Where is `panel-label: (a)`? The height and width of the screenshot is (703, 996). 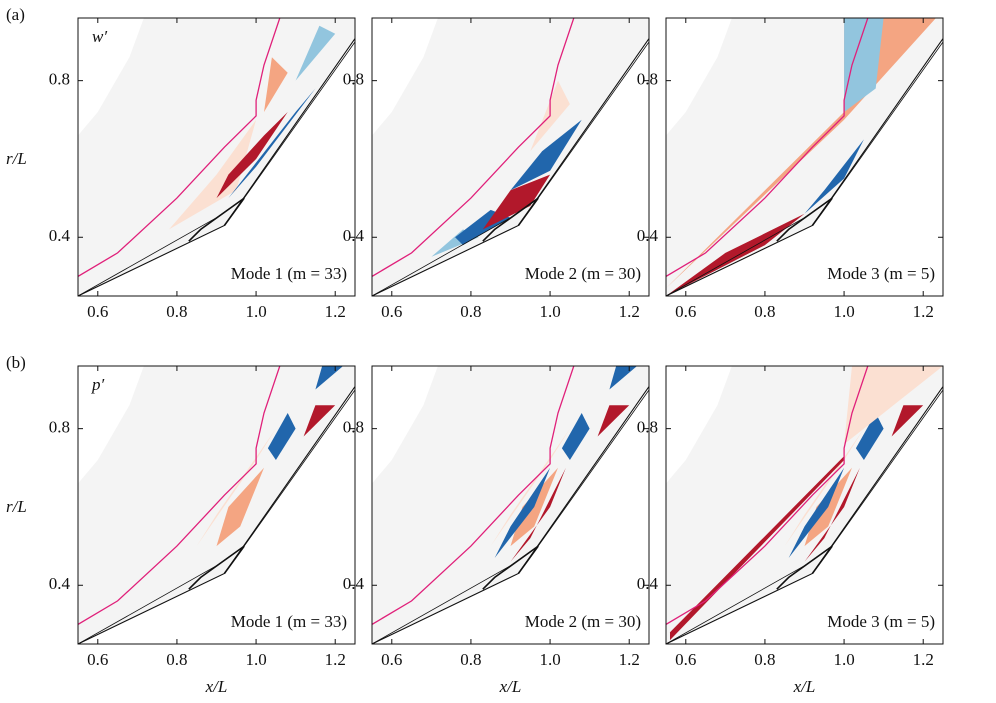
panel-label: (a) is located at coordinates (15, 14).